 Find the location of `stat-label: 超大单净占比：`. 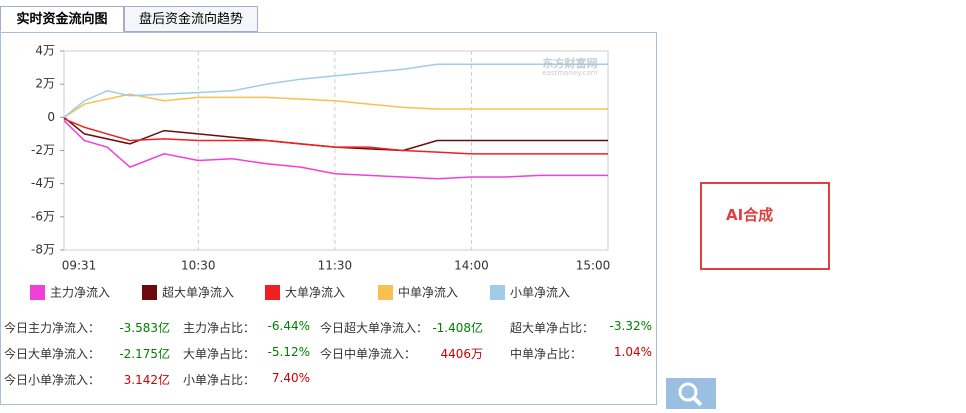

stat-label: 超大单净占比： is located at coordinates (552, 328).